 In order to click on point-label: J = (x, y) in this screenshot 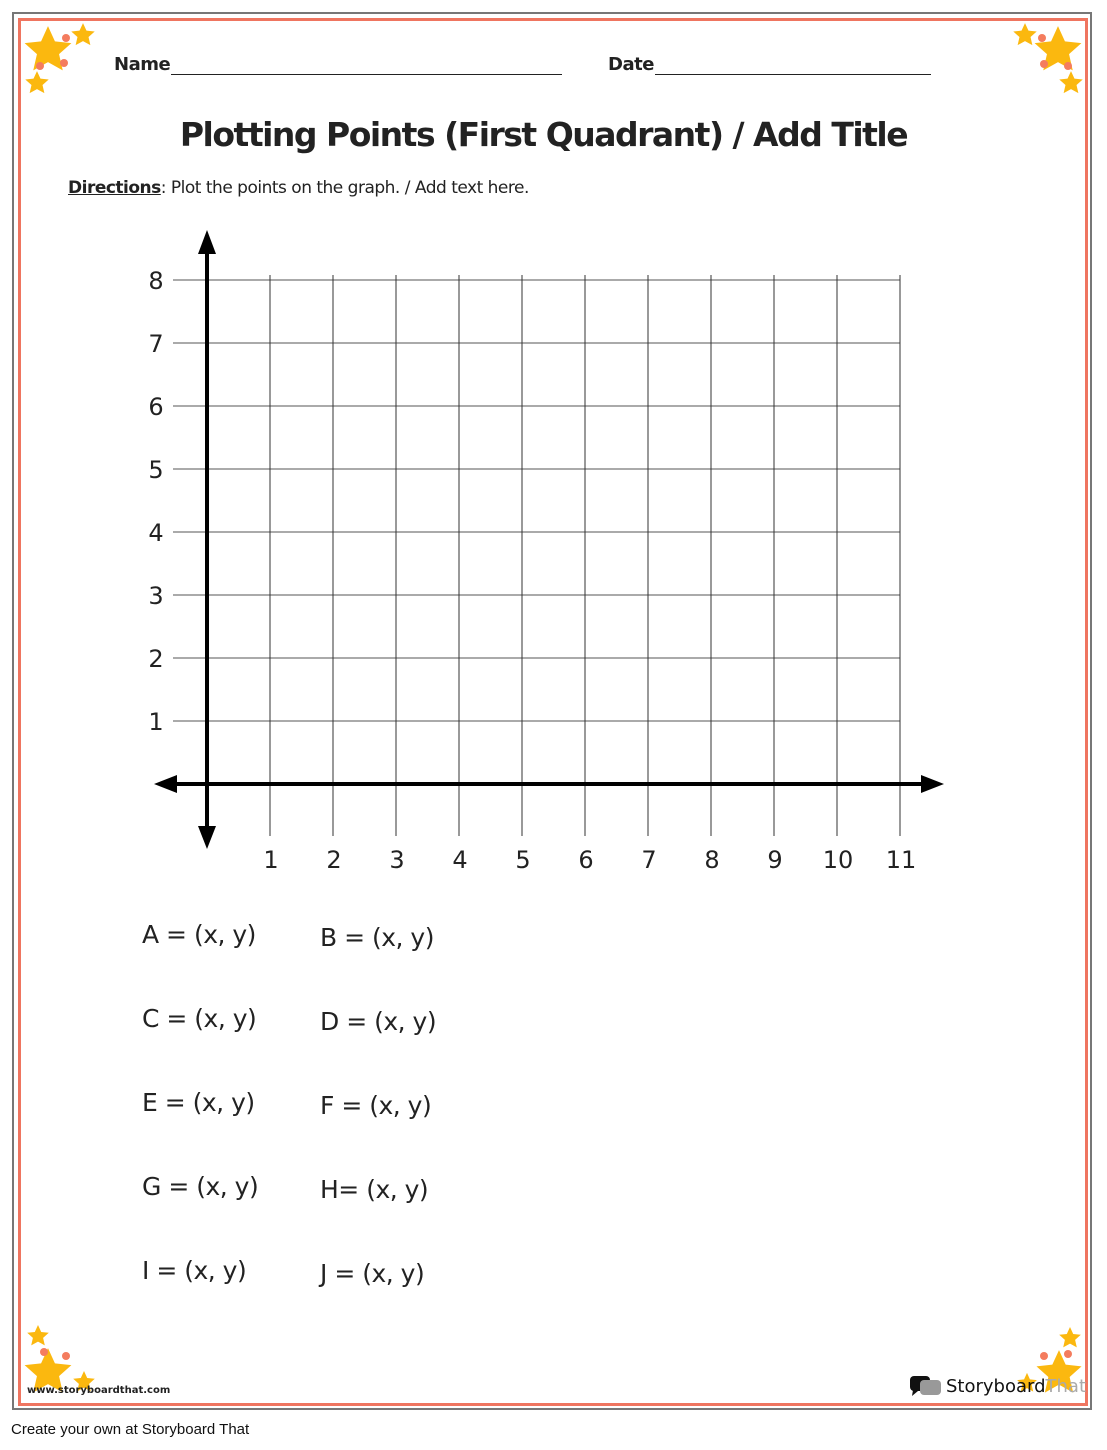, I will do `click(372, 1273)`.